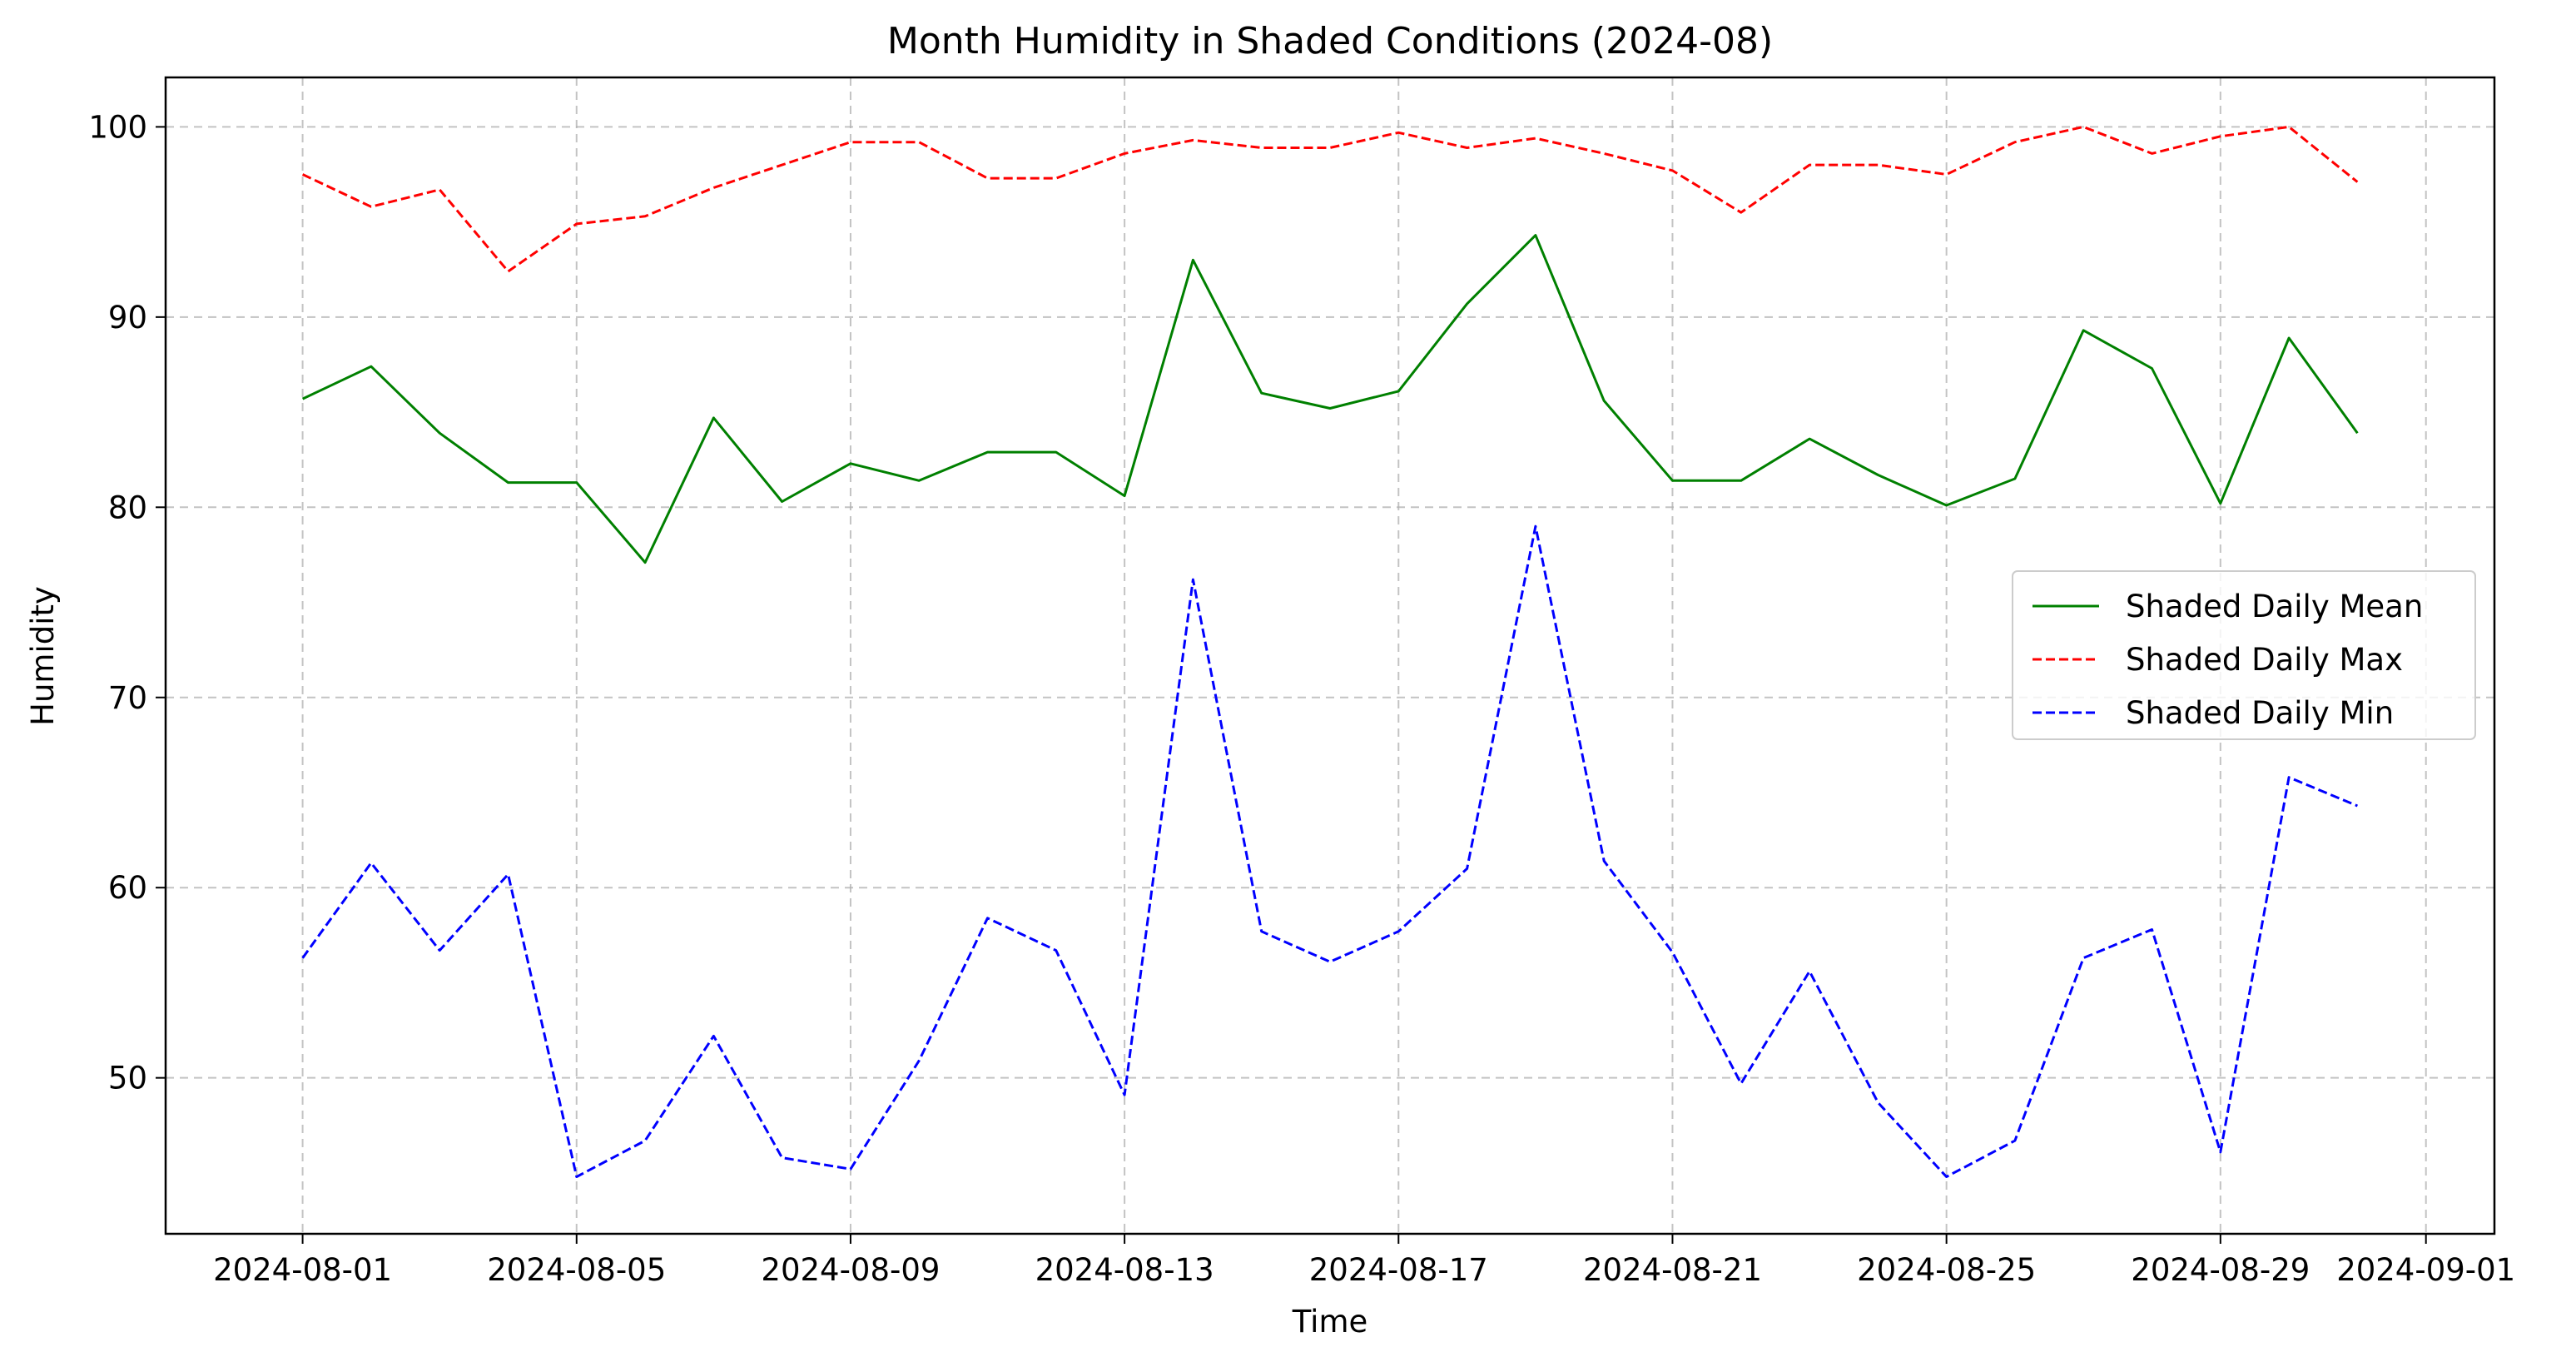 The width and height of the screenshot is (2576, 1367). I want to click on y-axis-label: Humidity, so click(43, 656).